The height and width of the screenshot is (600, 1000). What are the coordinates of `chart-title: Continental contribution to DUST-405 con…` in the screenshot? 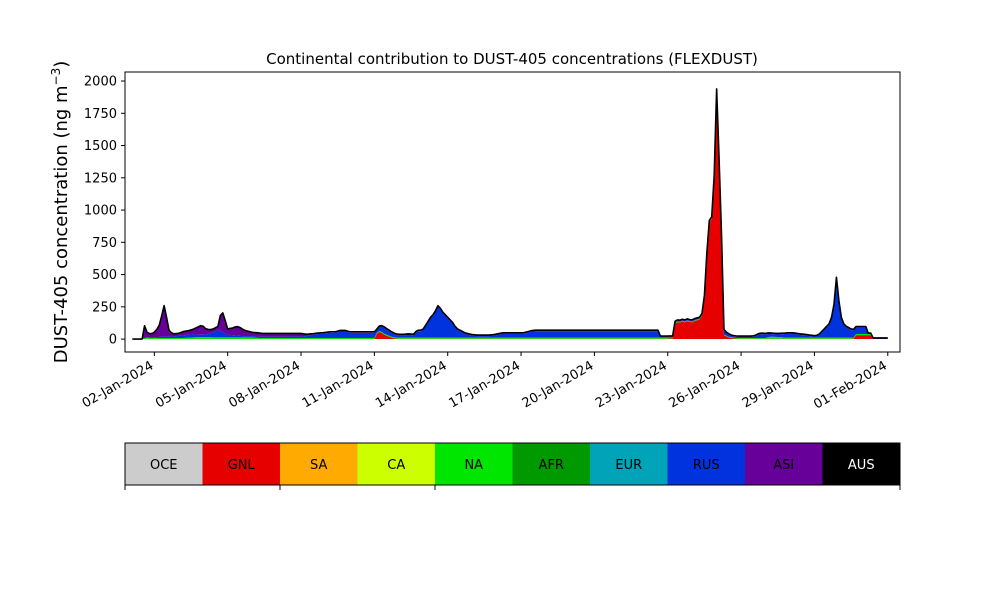 It's located at (512, 59).